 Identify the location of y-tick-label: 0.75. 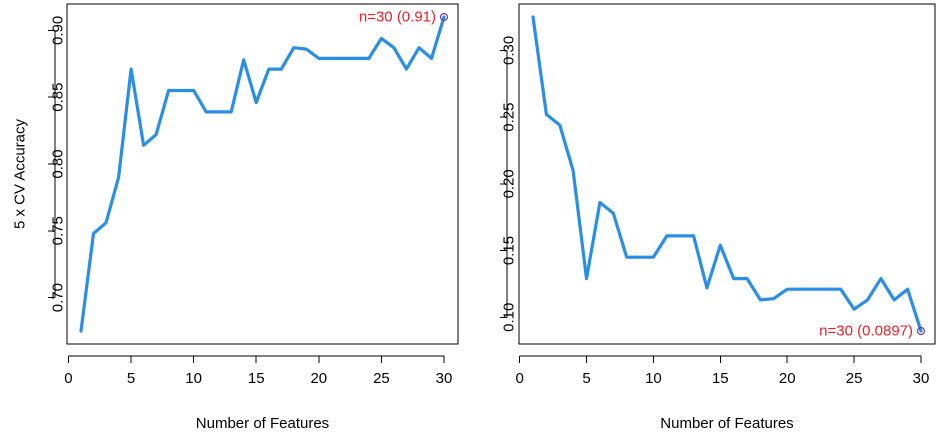
(58, 230).